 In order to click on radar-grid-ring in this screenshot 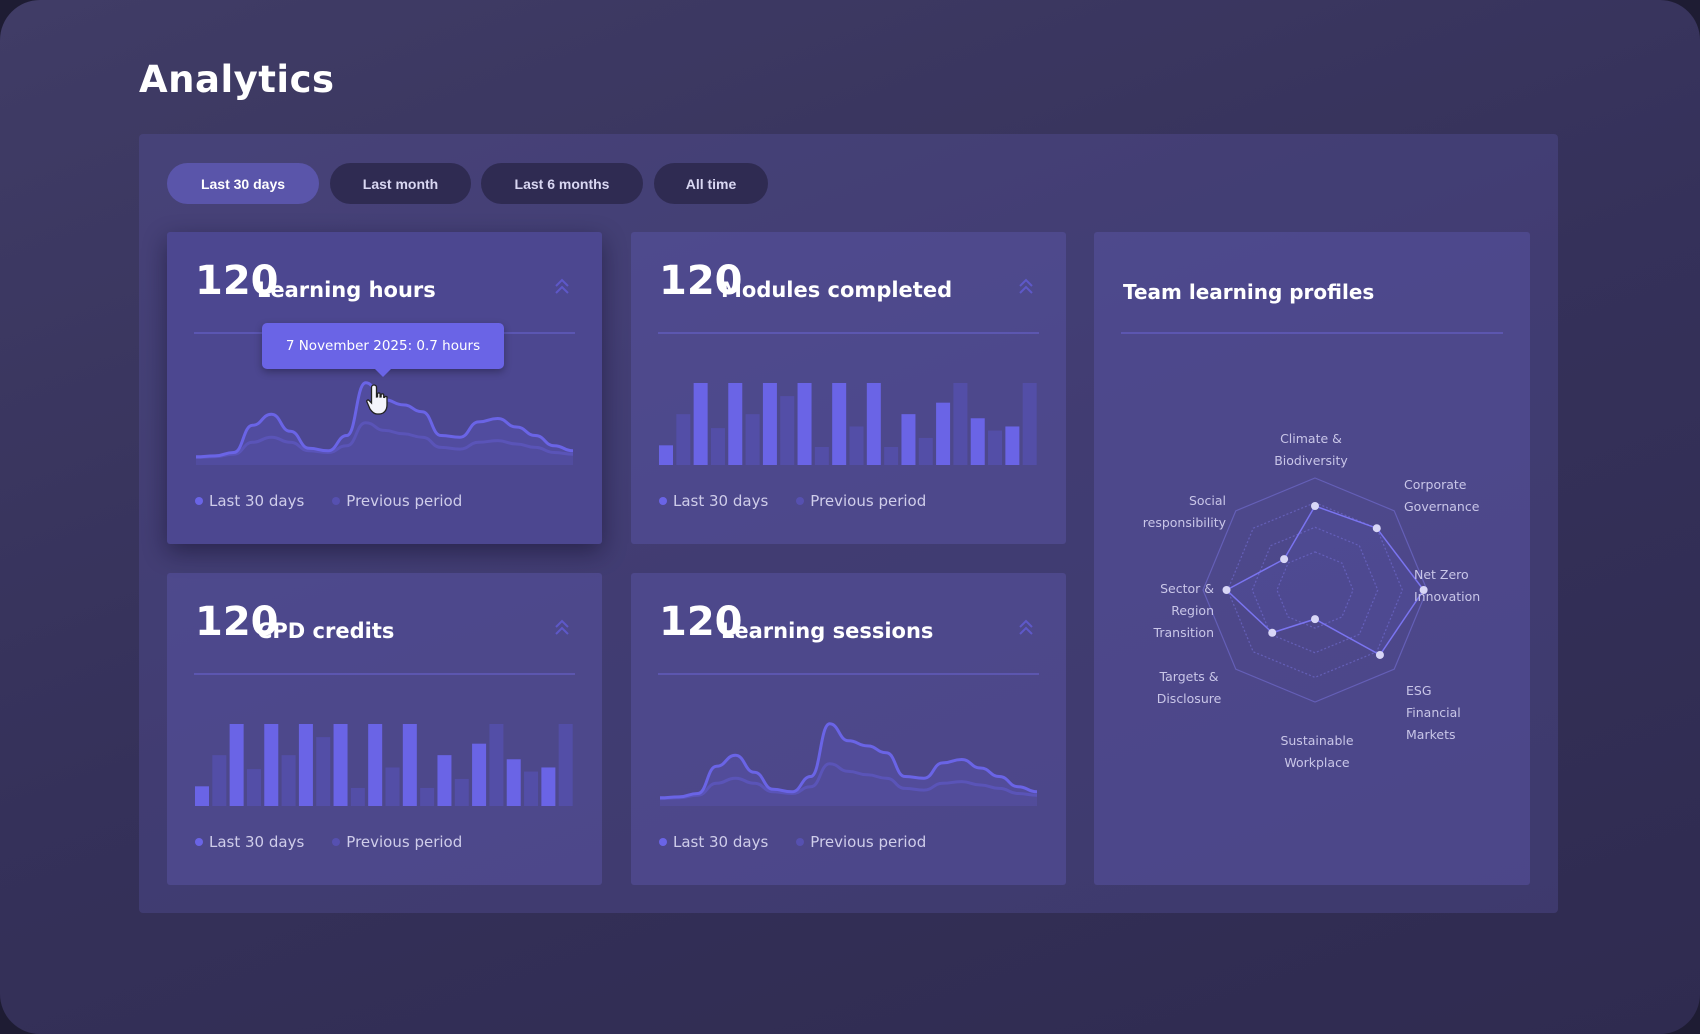, I will do `click(1315, 590)`.